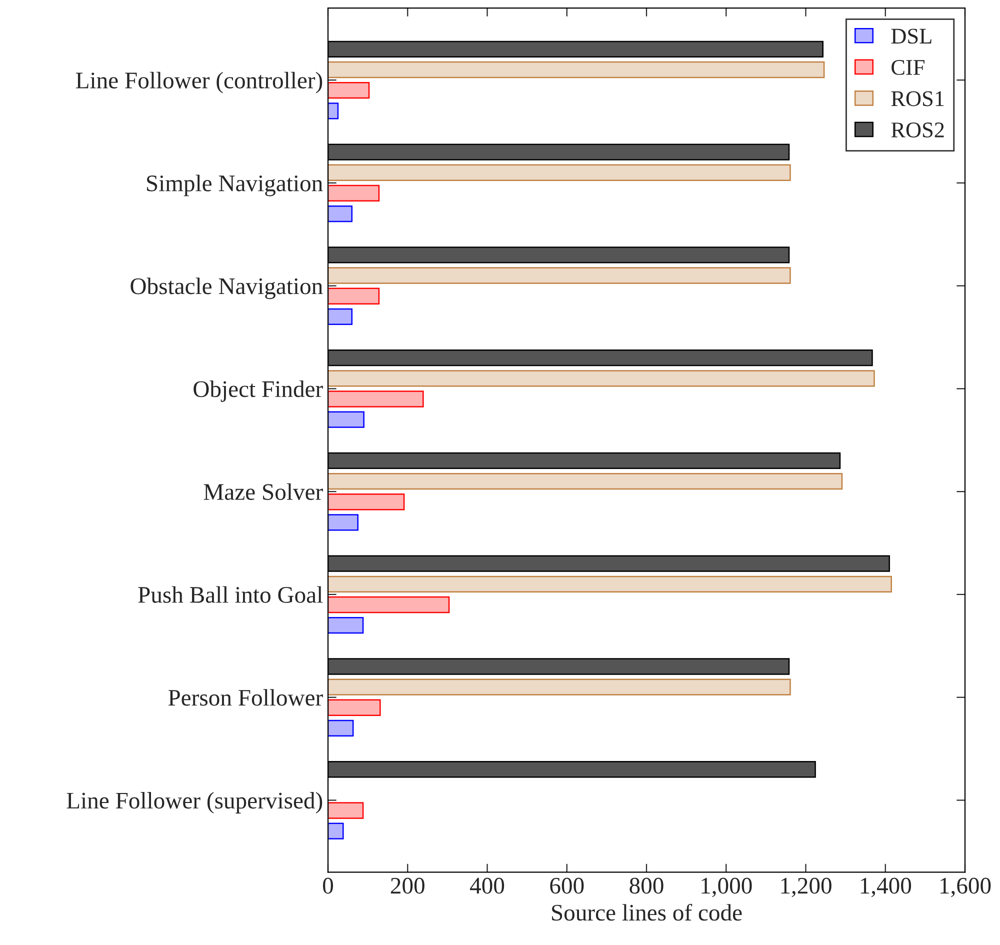 The height and width of the screenshot is (945, 1000). I want to click on y-tick-label: Object Finder, so click(258, 391).